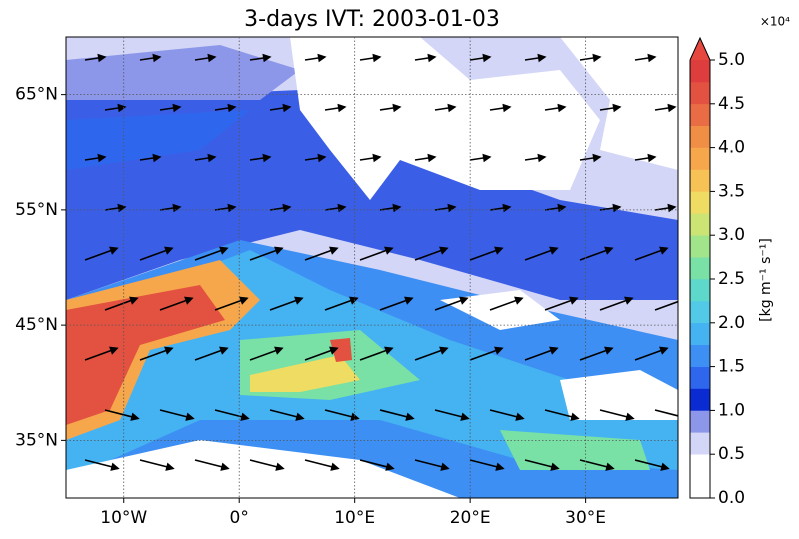  I want to click on colorbar-tick-label: 2.0, so click(731, 323).